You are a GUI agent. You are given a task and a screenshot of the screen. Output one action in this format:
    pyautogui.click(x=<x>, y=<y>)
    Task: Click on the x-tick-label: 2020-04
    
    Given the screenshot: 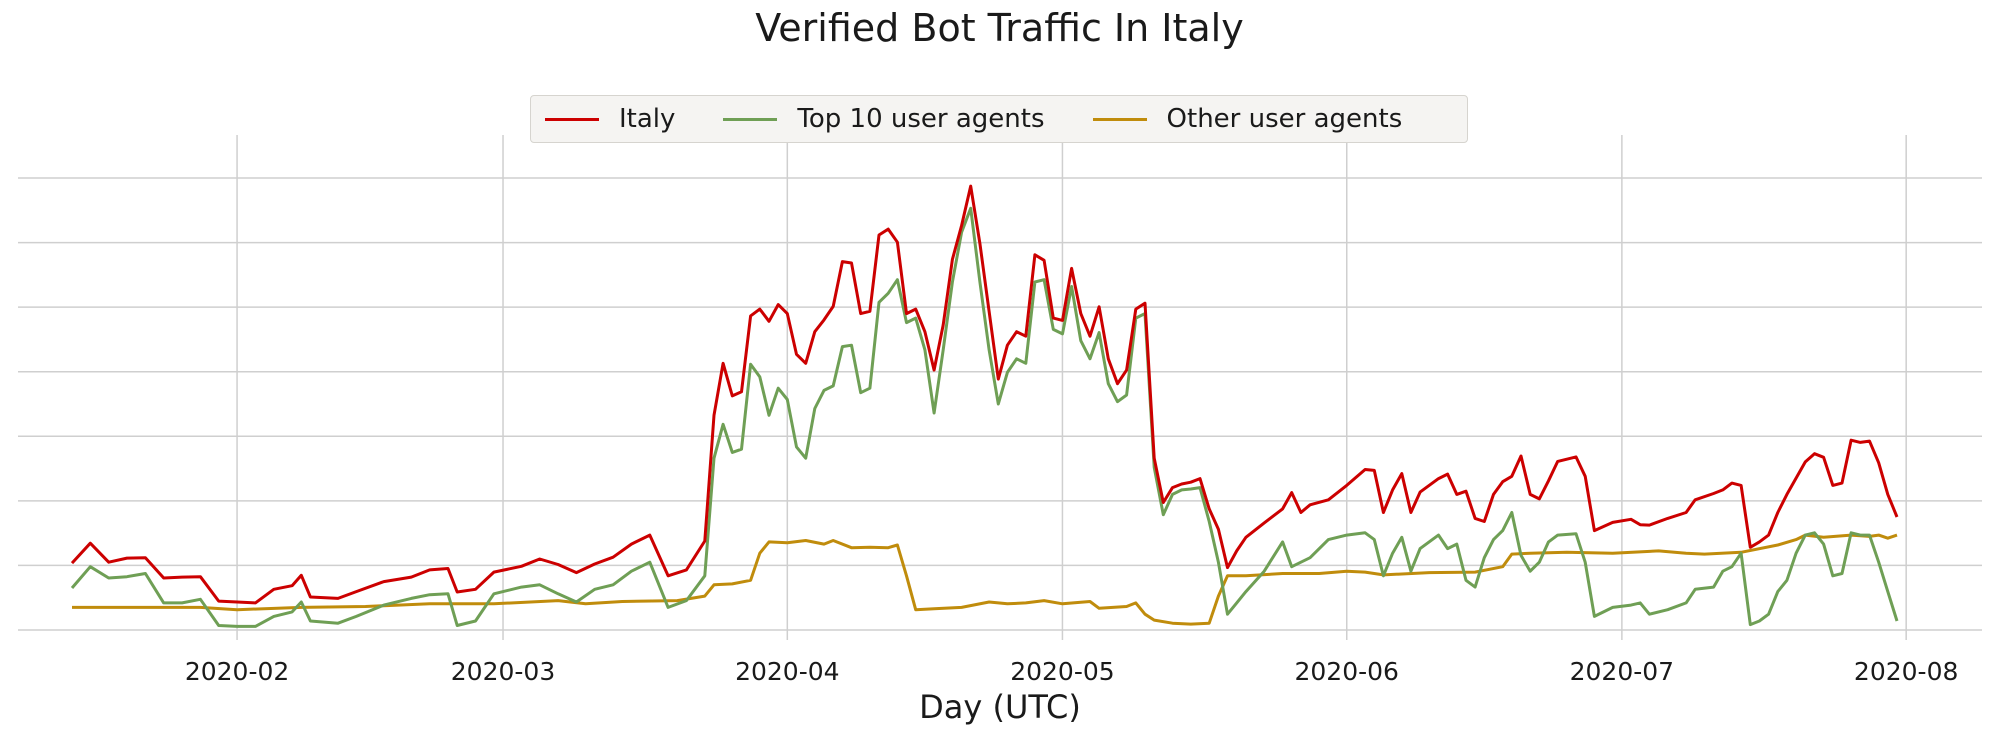 What is the action you would take?
    pyautogui.click(x=787, y=671)
    